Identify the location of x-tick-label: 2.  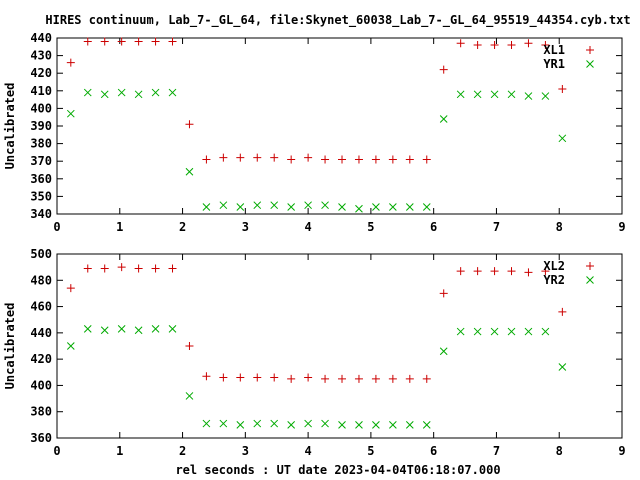
(182, 451).